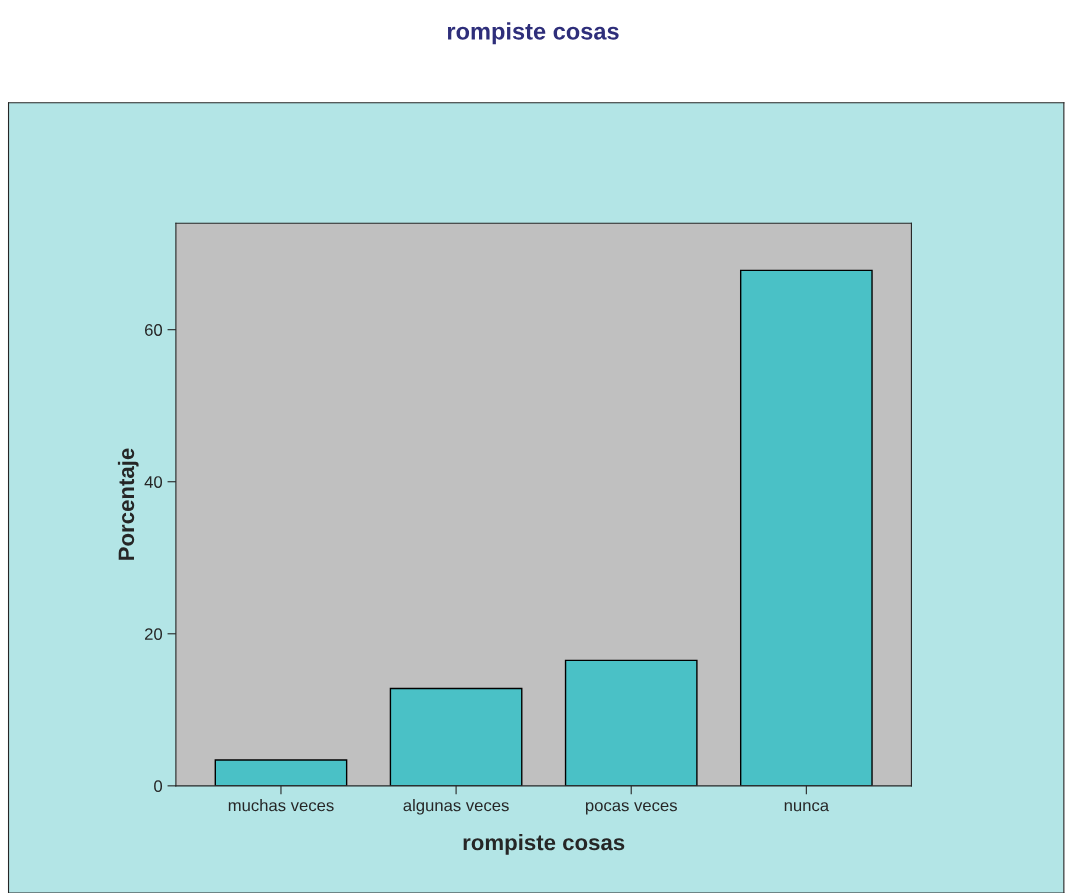  I want to click on x-tick-label: nunca, so click(807, 807).